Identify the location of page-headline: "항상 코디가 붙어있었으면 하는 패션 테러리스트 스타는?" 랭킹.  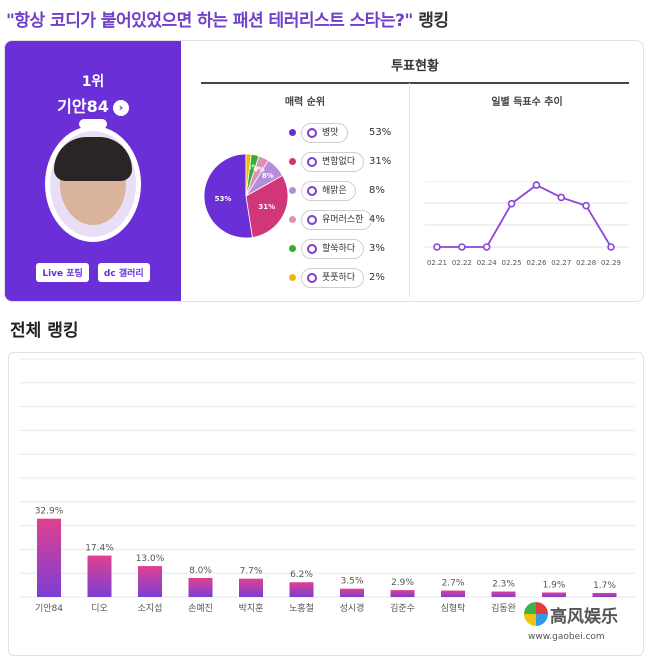
(227, 18).